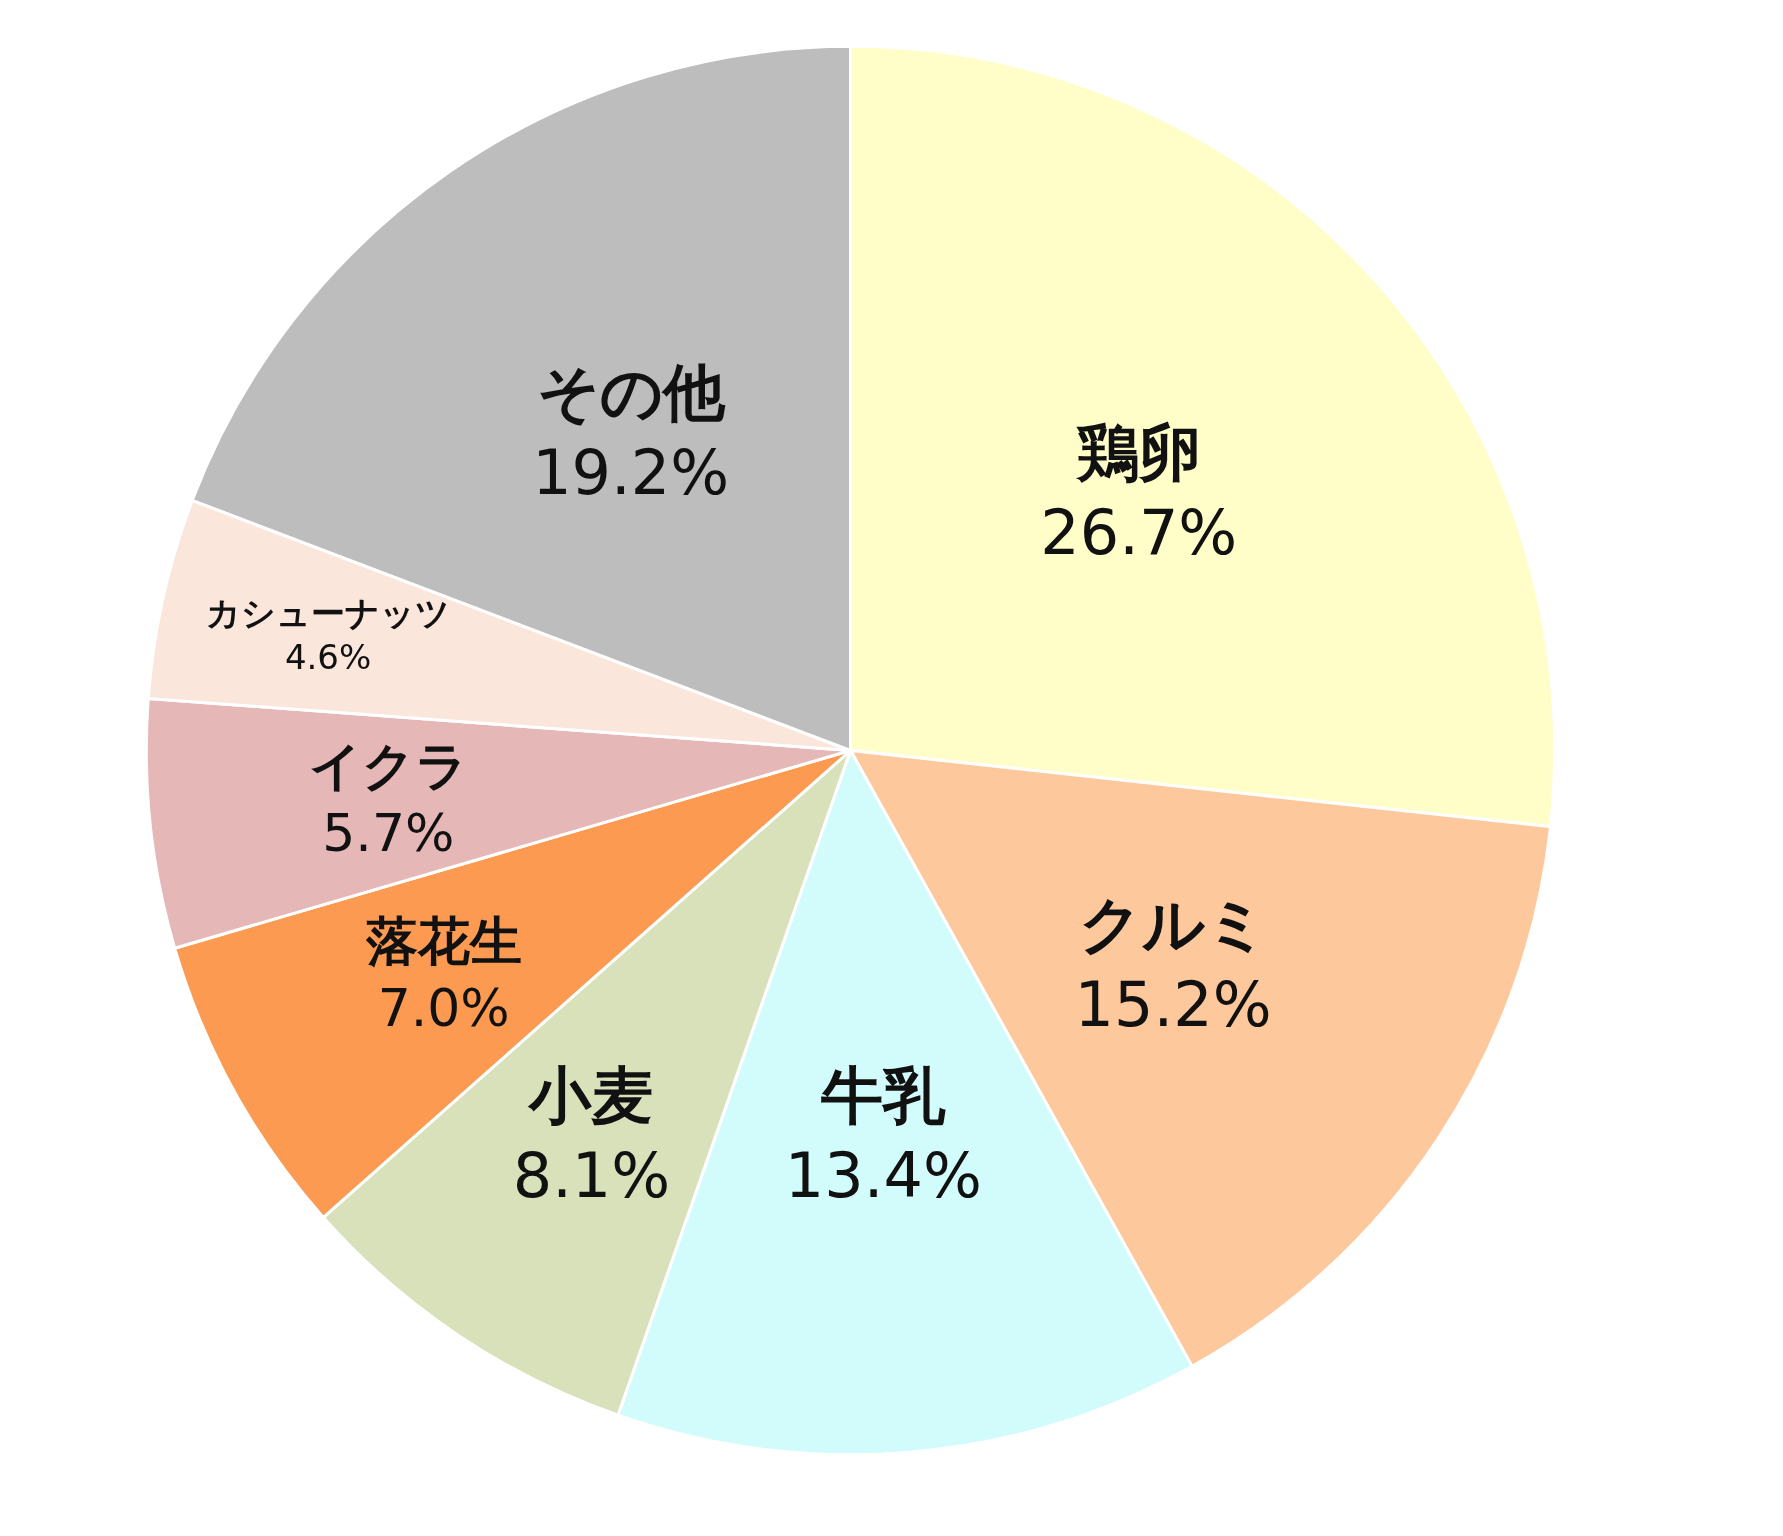 The width and height of the screenshot is (1783, 1536). What do you see at coordinates (388, 832) in the screenshot?
I see `data-label: 5.7%` at bounding box center [388, 832].